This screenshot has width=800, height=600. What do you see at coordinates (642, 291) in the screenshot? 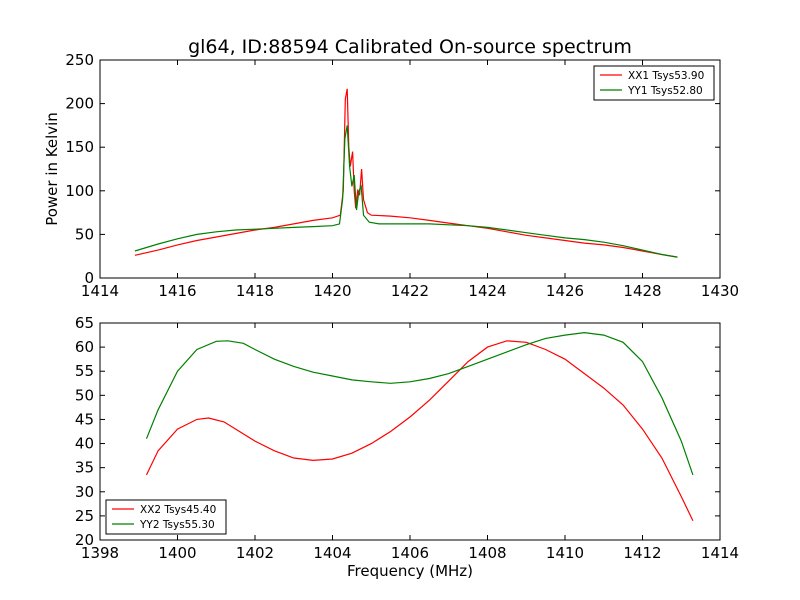
I see `x-tick-label: 1428` at bounding box center [642, 291].